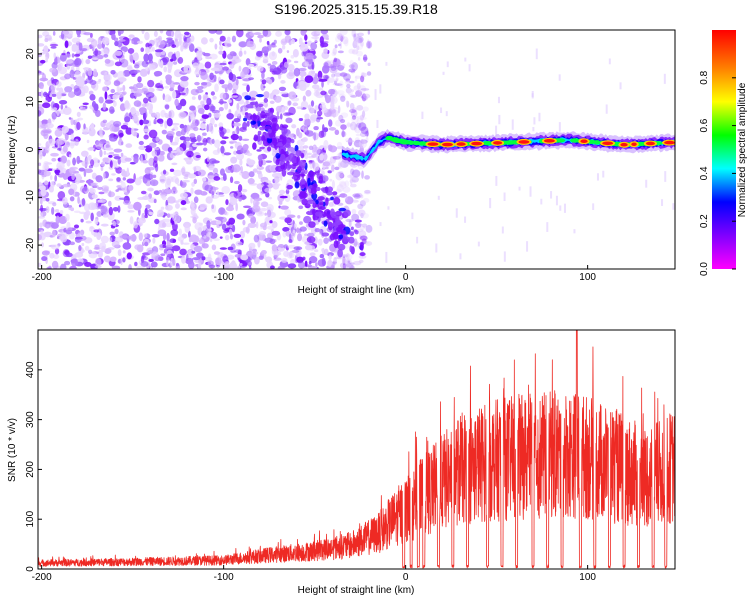  What do you see at coordinates (30, 54) in the screenshot?
I see `spectrogram-y-tick-label: 20` at bounding box center [30, 54].